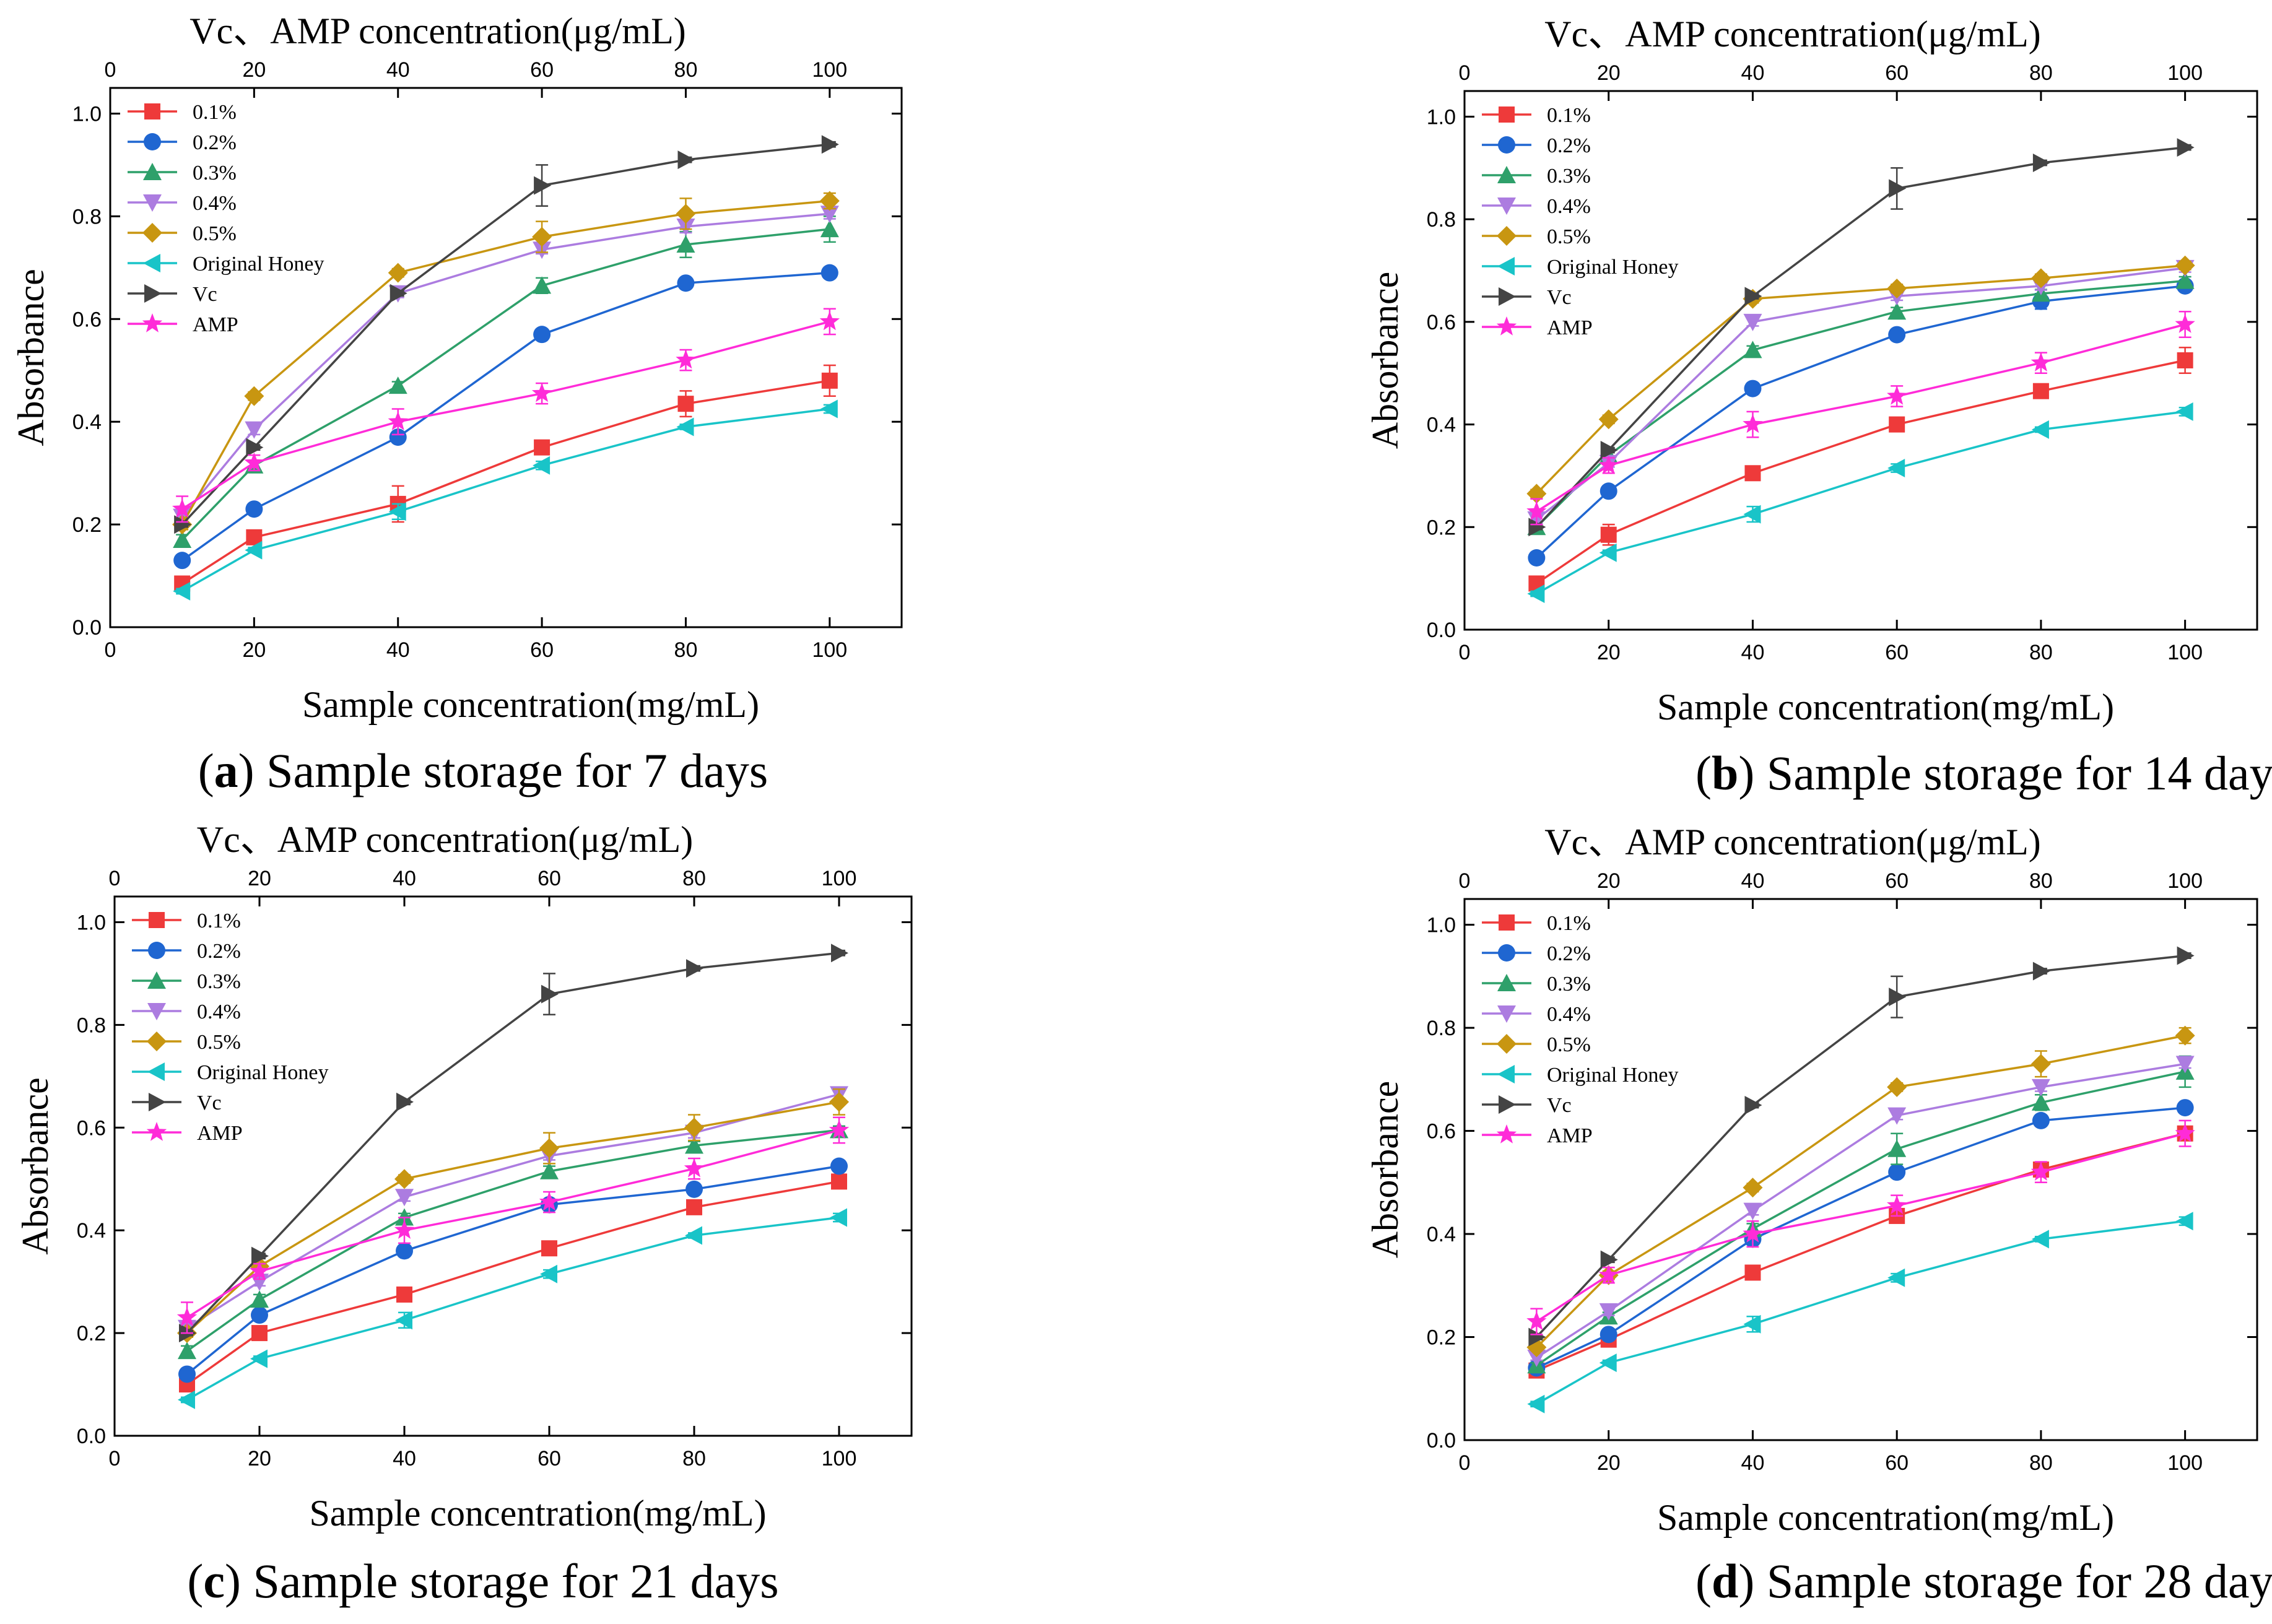 This screenshot has height=1624, width=2272. I want to click on x2-tick-label: 60, so click(542, 70).